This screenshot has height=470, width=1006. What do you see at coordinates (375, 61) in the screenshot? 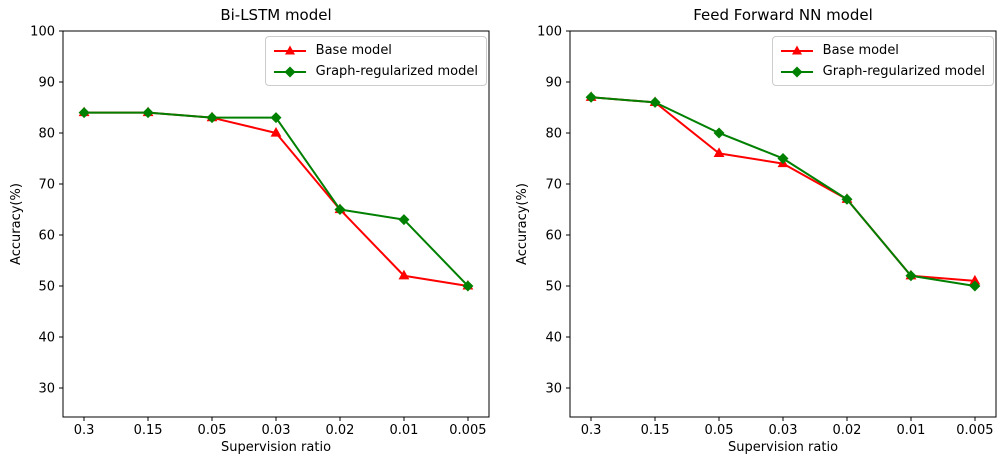
I see `legend-bilstm: Base model Graph-regularized model` at bounding box center [375, 61].